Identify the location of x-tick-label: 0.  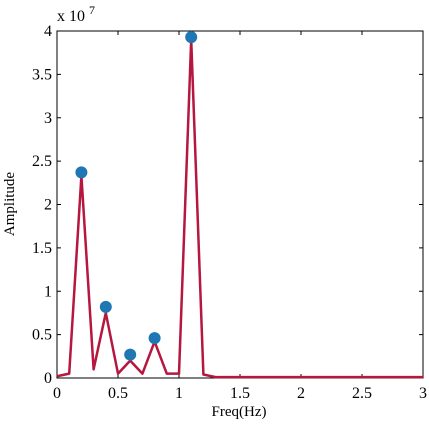
(57, 393).